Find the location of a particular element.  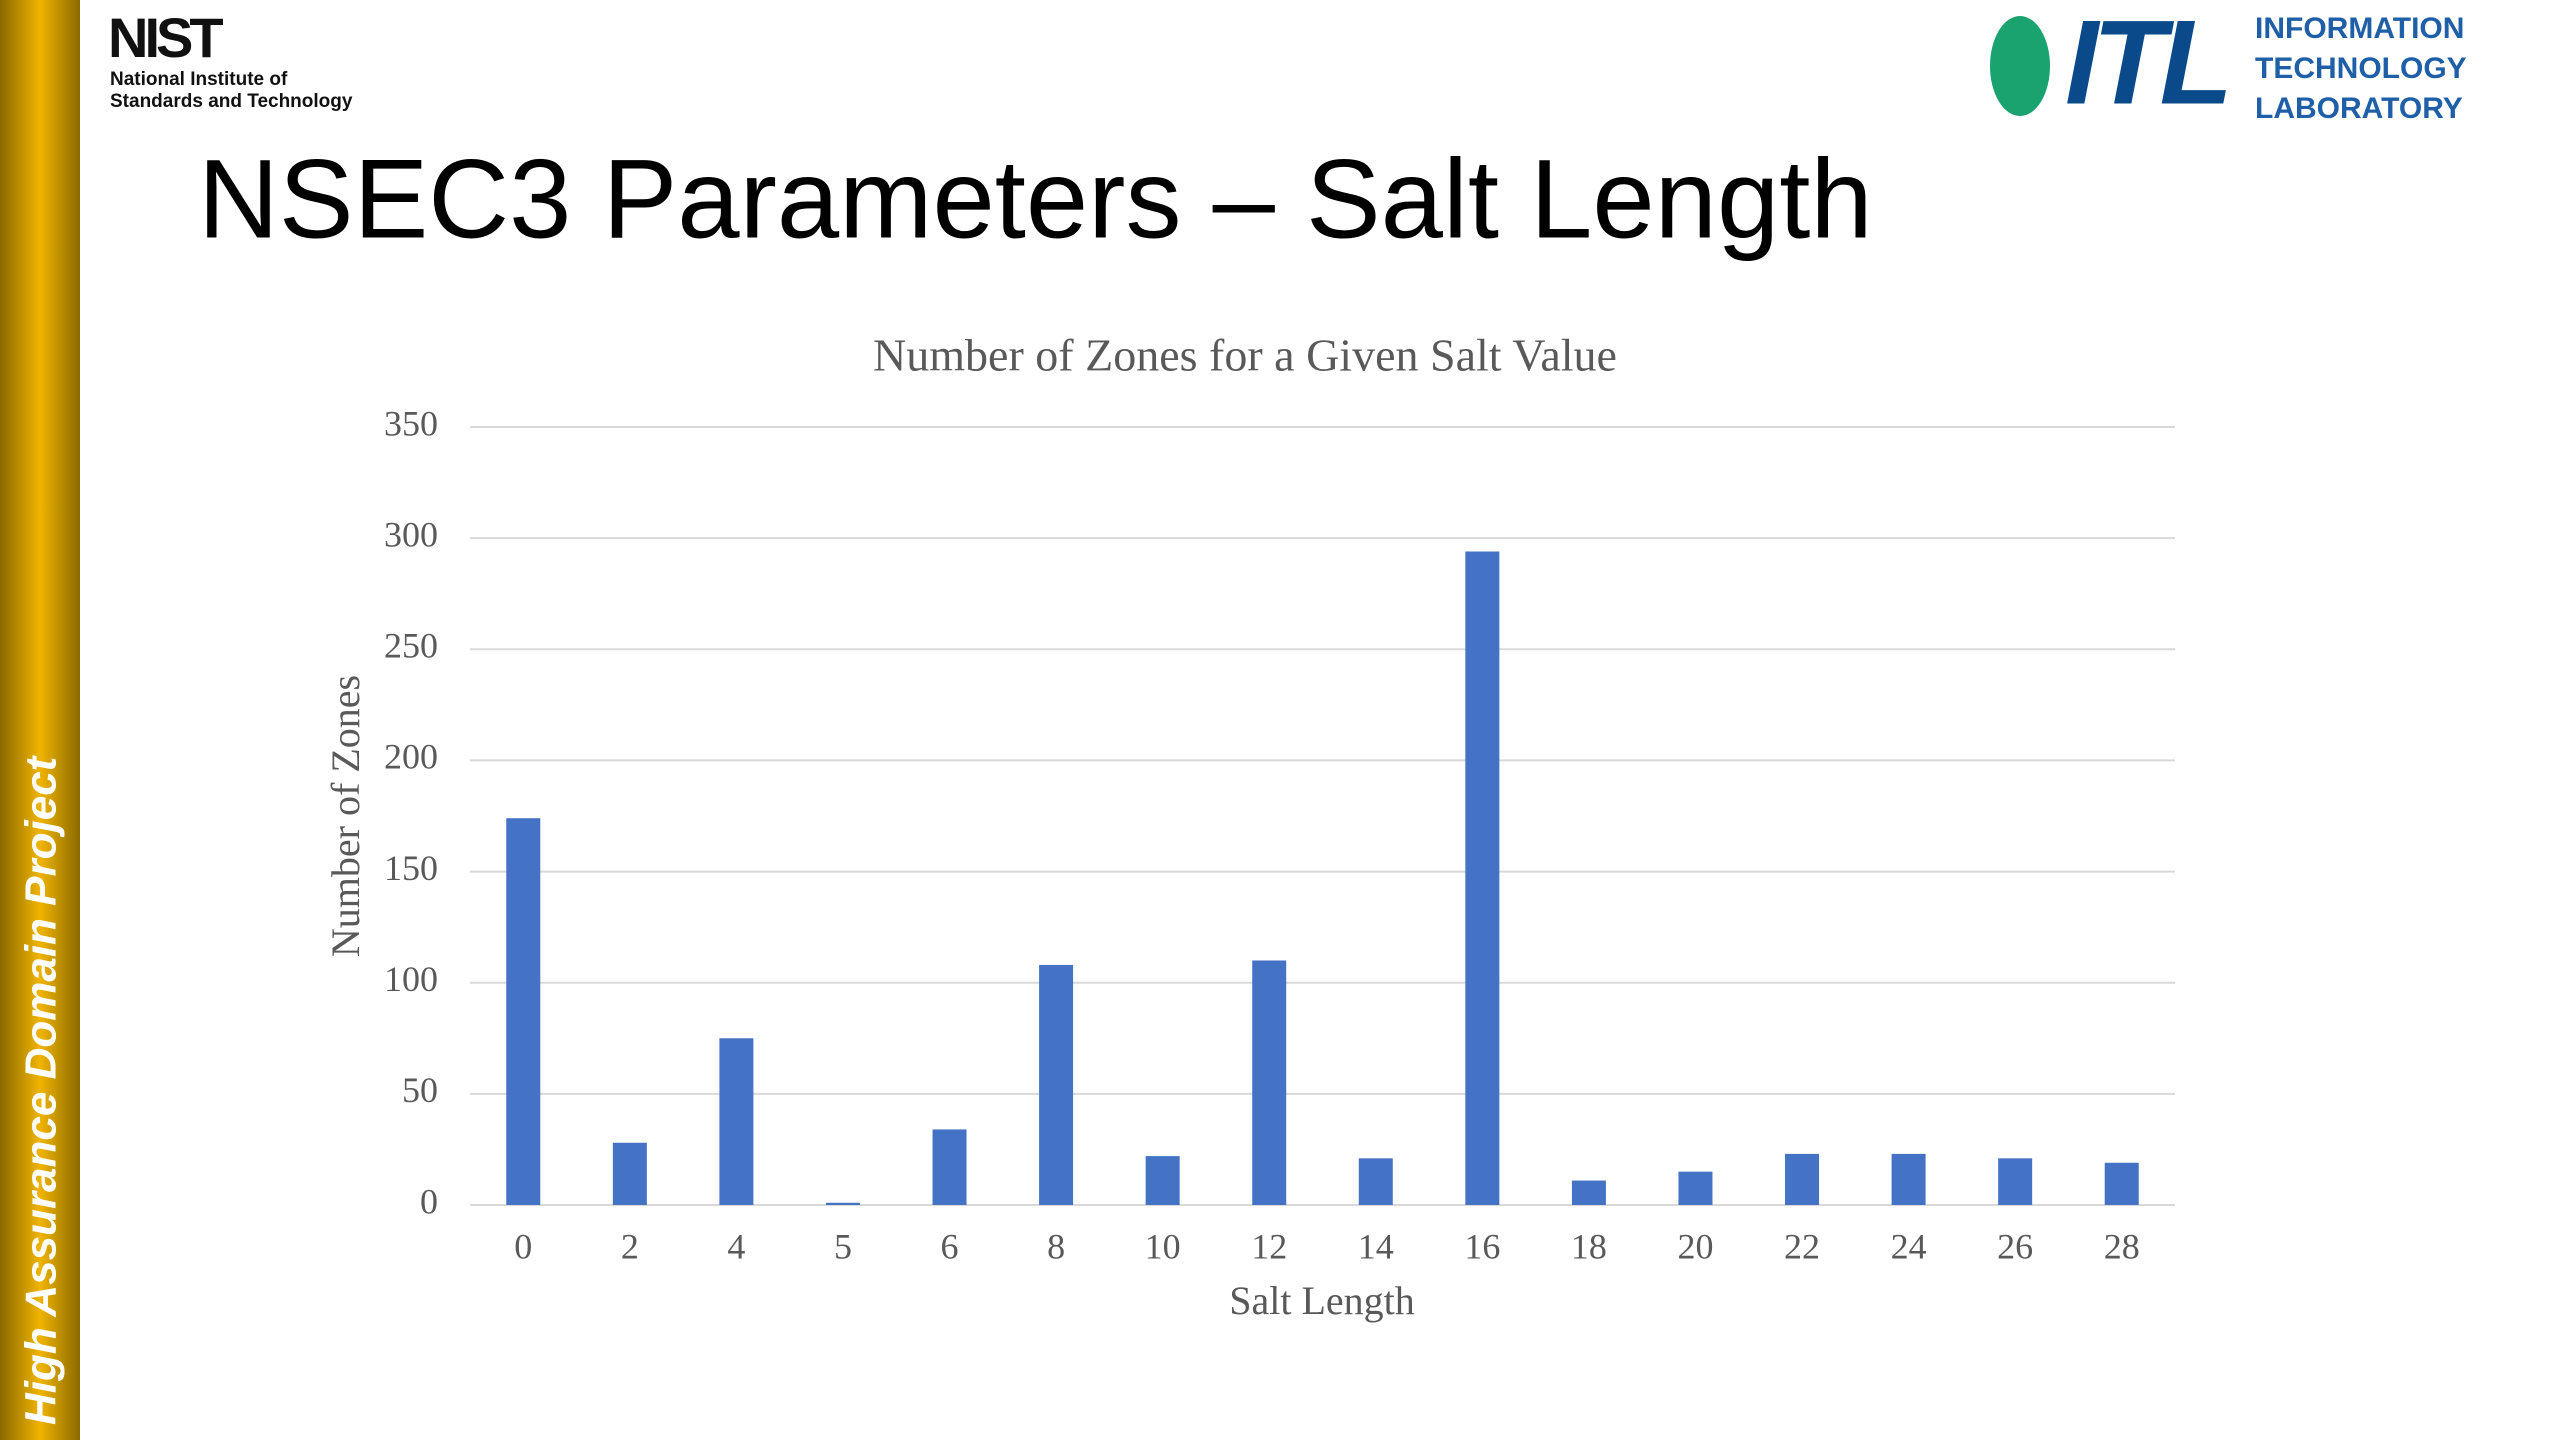

y-tick-label: 0 is located at coordinates (429, 1201).